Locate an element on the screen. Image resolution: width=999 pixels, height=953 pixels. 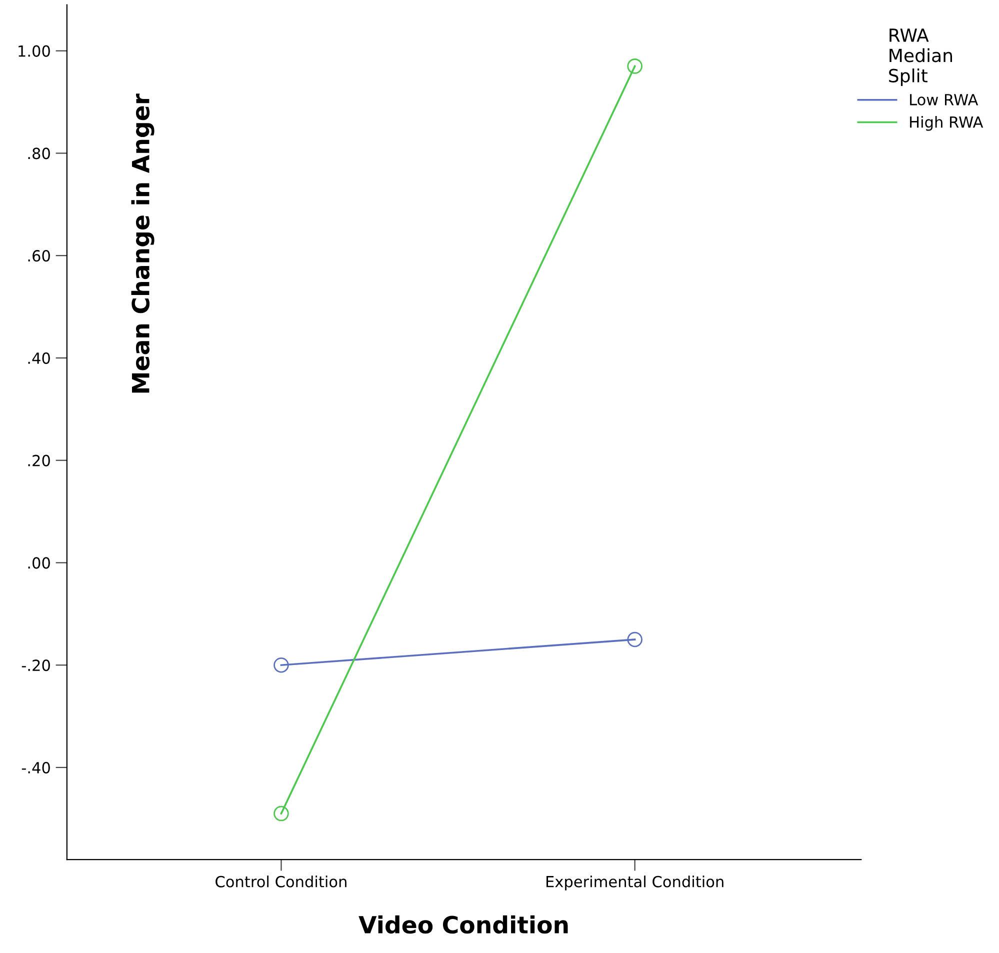
legend-label: Low RWA is located at coordinates (944, 100).